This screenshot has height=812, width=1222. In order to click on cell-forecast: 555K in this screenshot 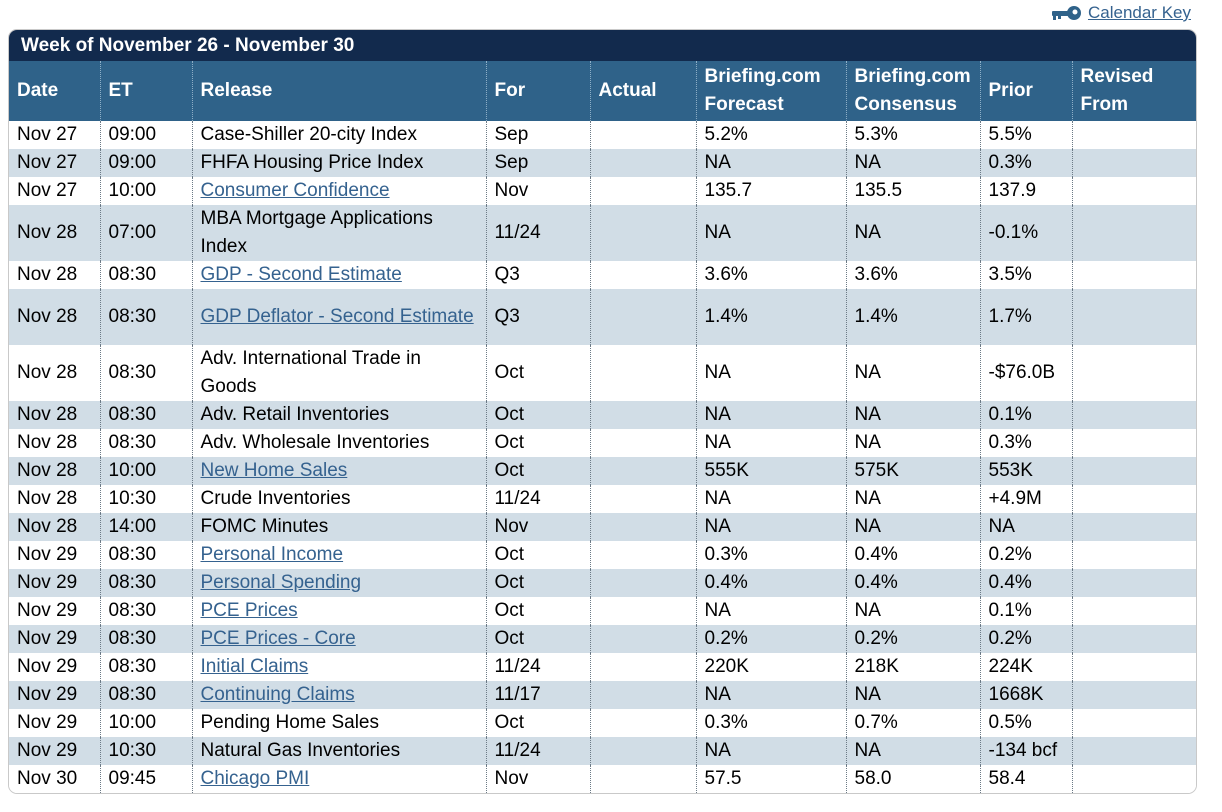, I will do `click(770, 471)`.